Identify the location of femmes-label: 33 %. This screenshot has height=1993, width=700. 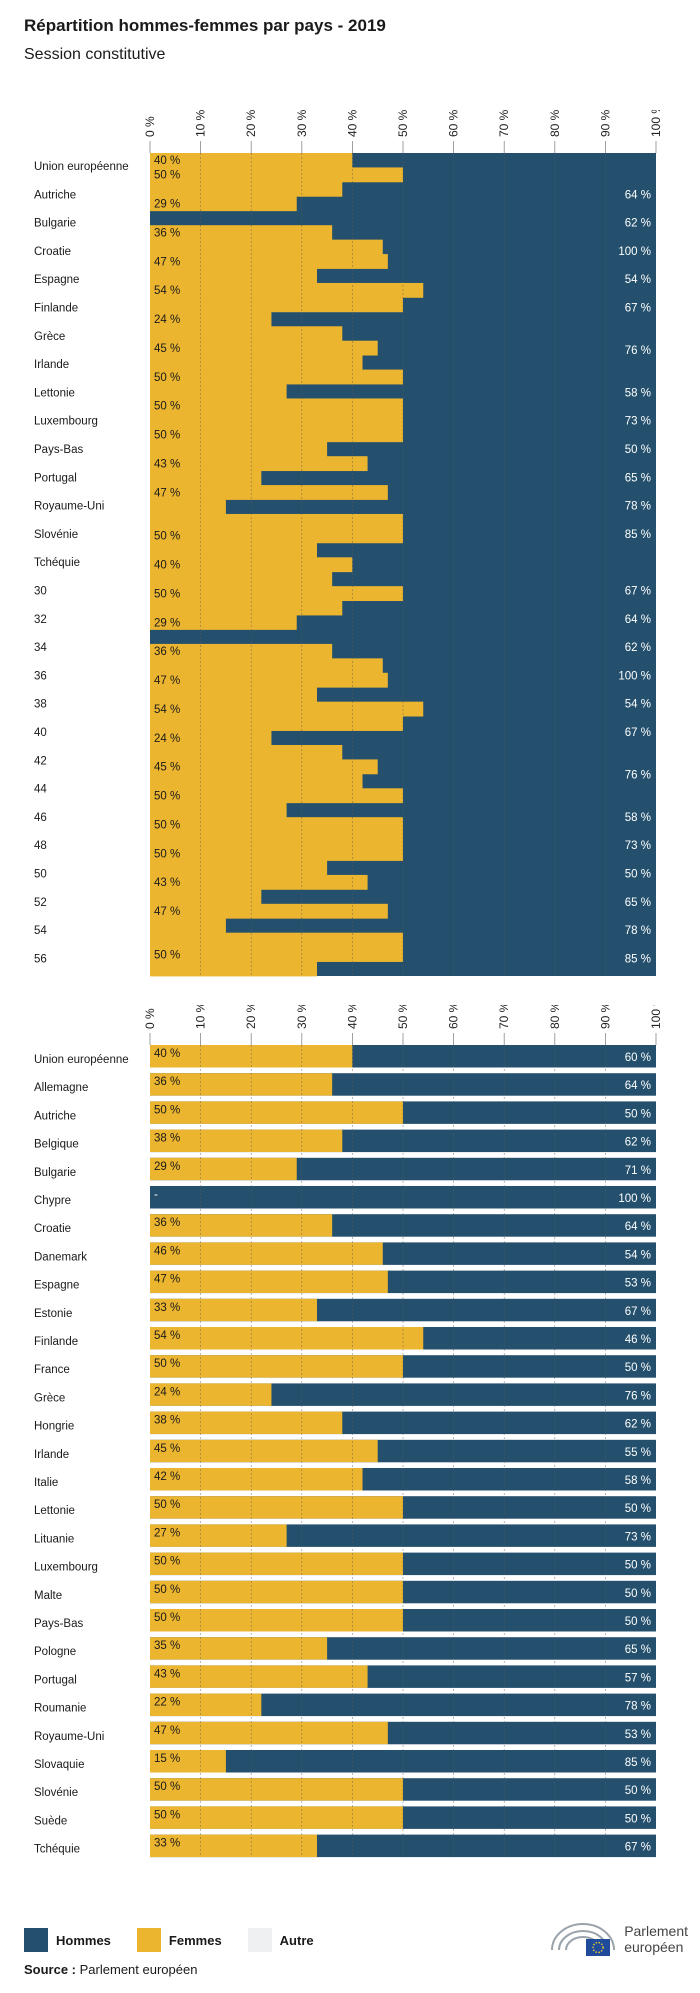
(167, 1844).